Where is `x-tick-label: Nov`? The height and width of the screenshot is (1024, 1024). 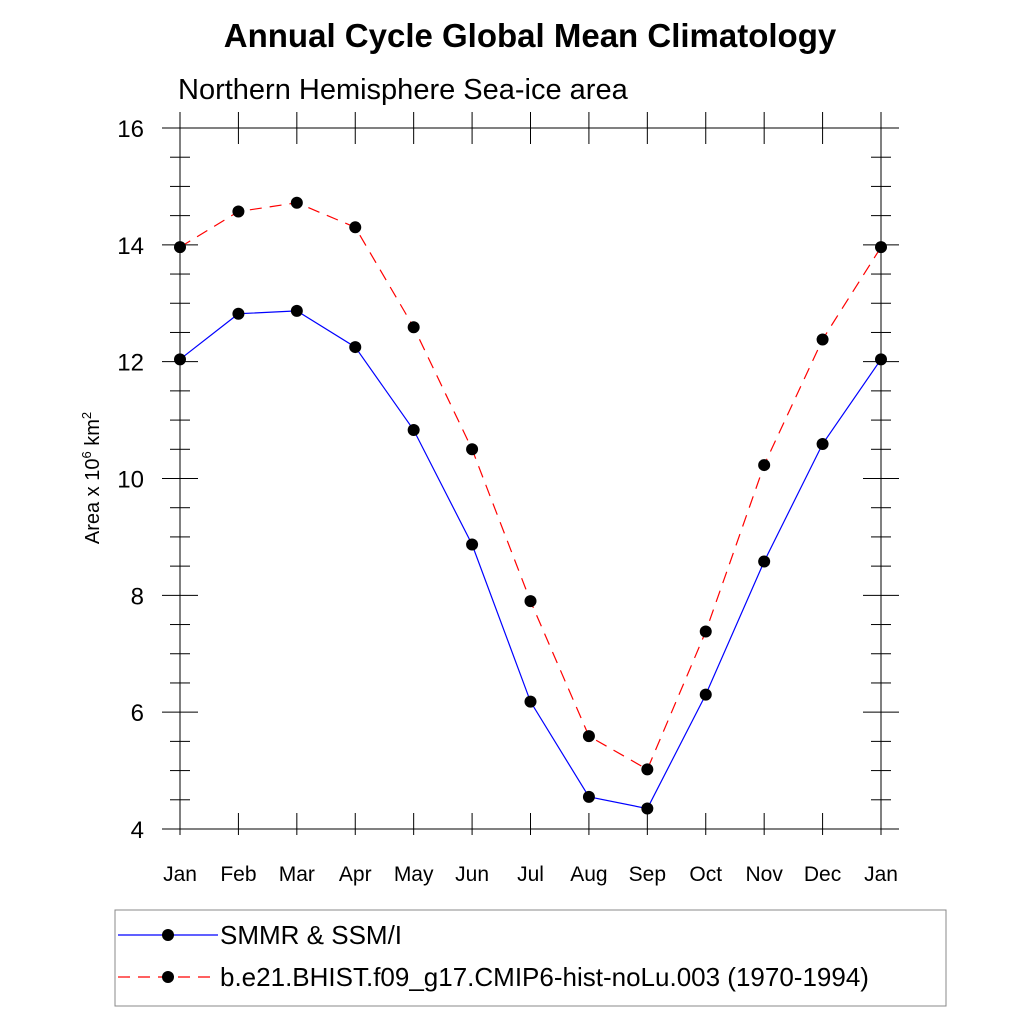 x-tick-label: Nov is located at coordinates (764, 874).